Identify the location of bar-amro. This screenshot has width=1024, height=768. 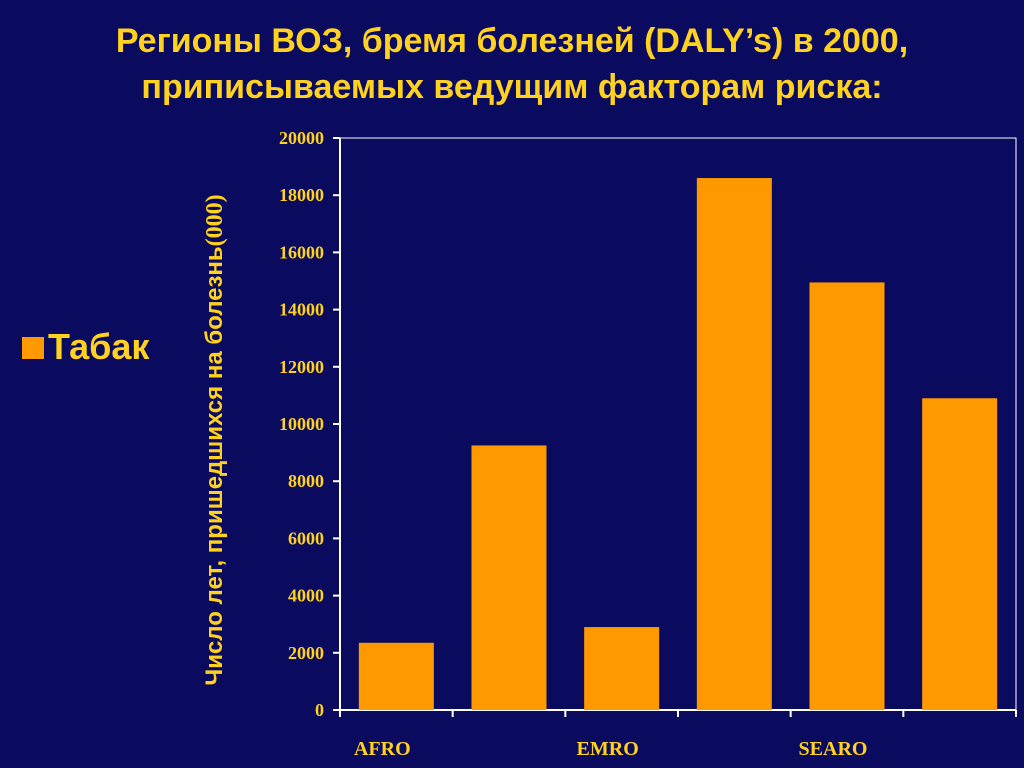
(509, 577).